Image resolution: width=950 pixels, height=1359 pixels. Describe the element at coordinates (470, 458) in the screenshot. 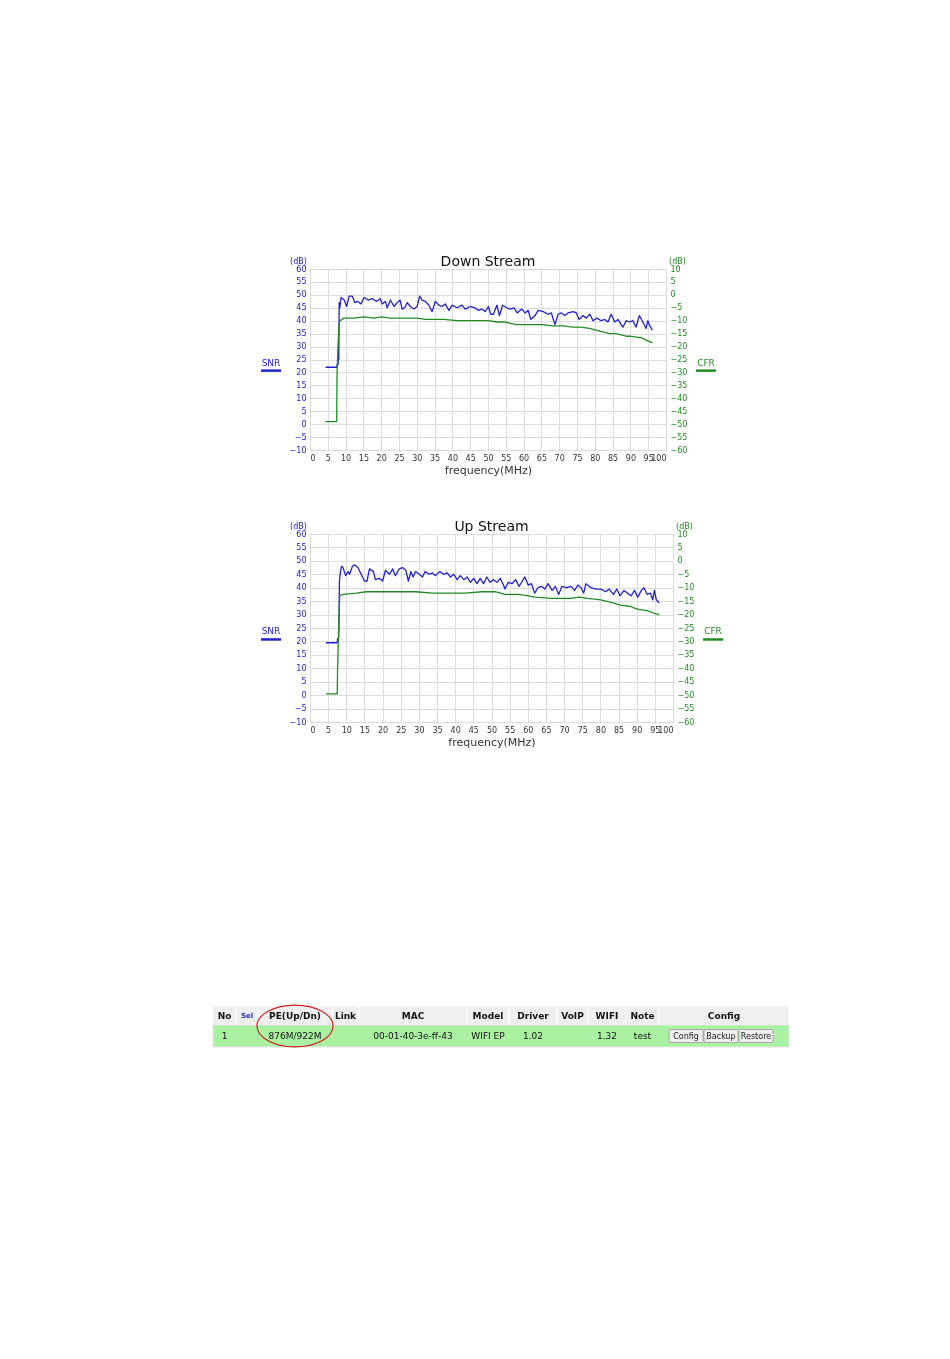

I see `x-tick-label: 45` at that location.